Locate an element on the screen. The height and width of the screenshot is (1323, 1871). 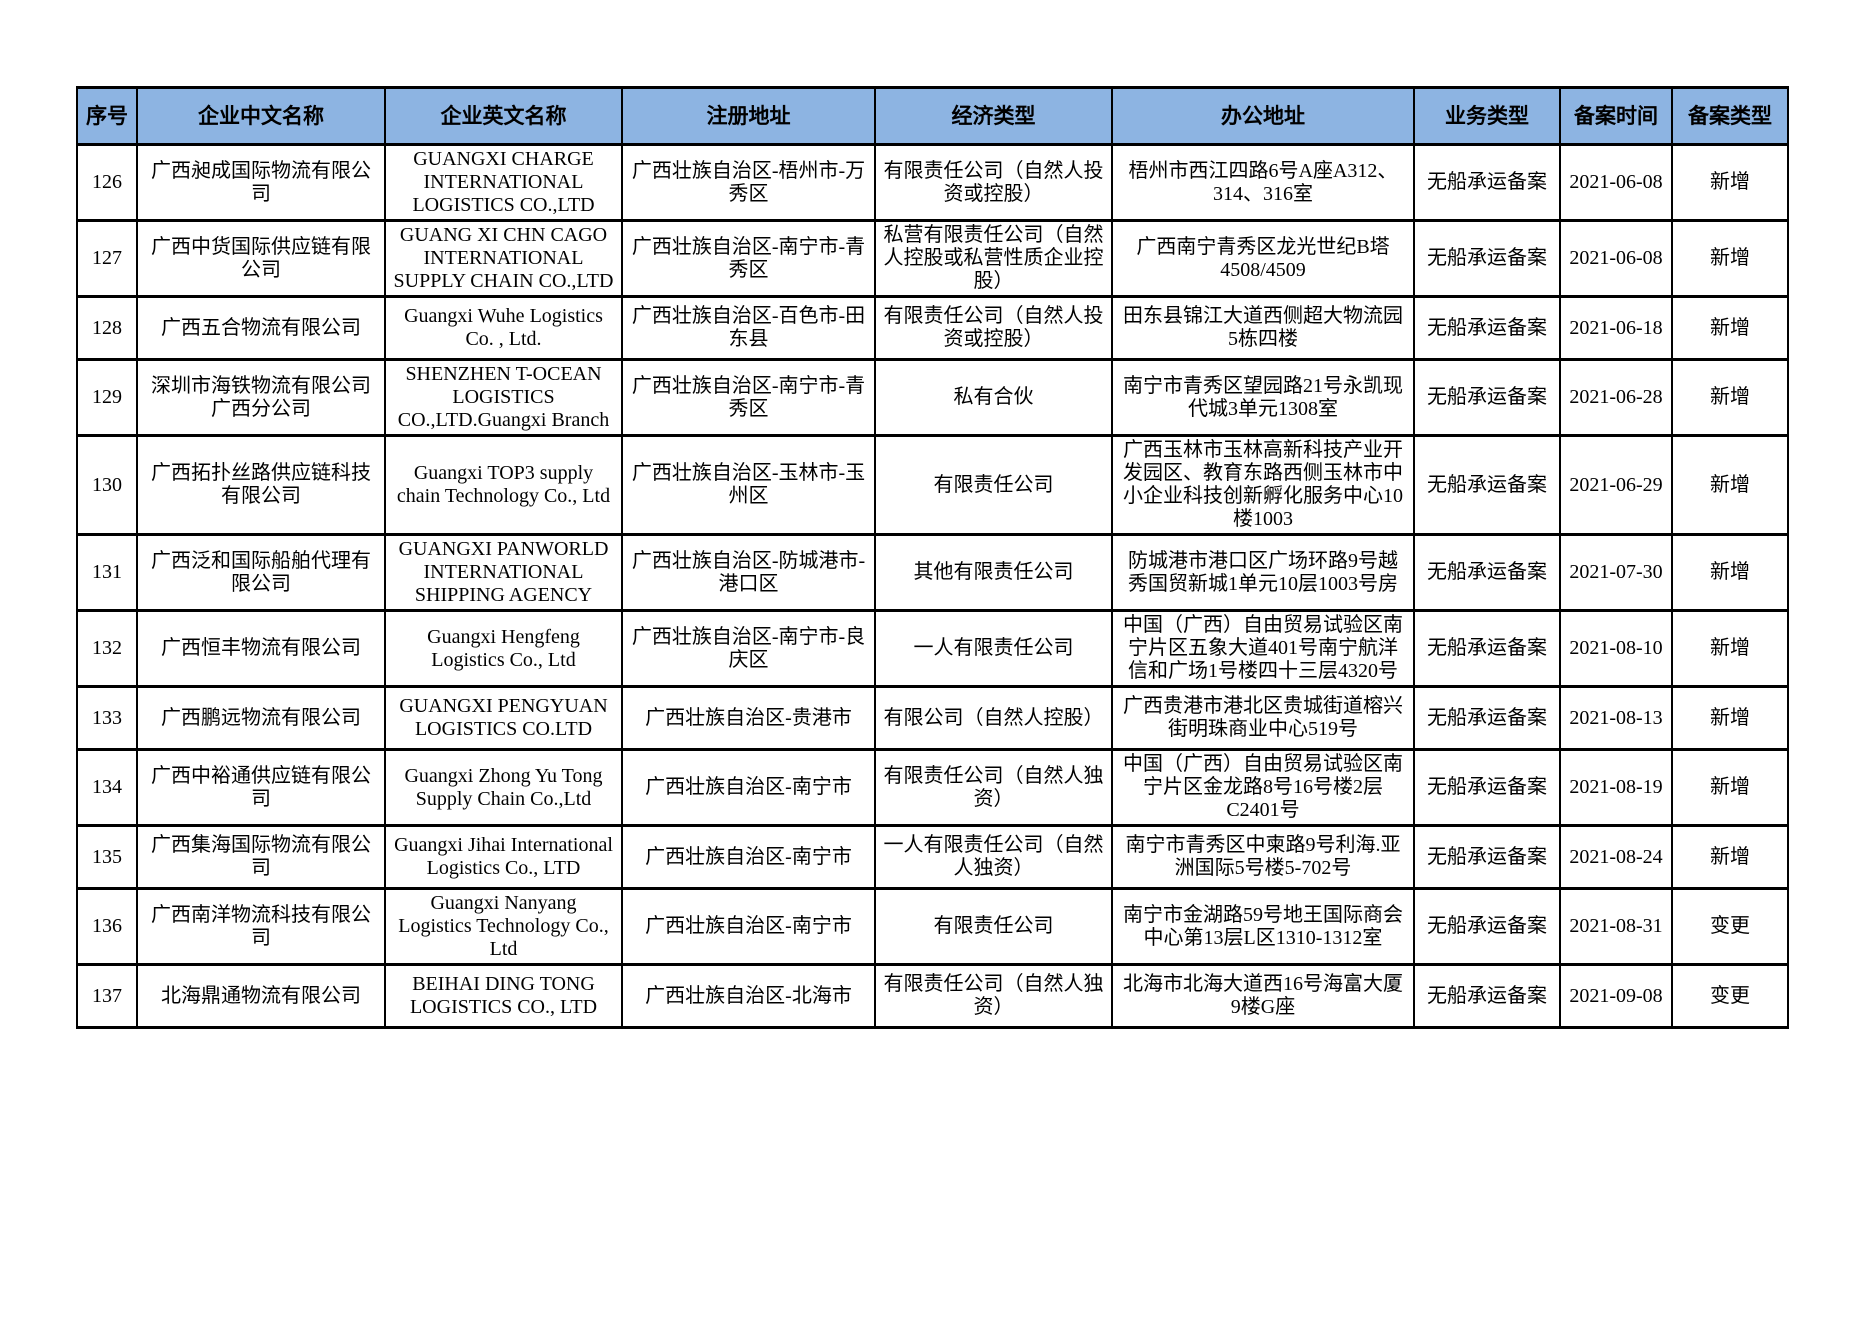
cell-filing_date: 2021-08-24 is located at coordinates (1616, 857).